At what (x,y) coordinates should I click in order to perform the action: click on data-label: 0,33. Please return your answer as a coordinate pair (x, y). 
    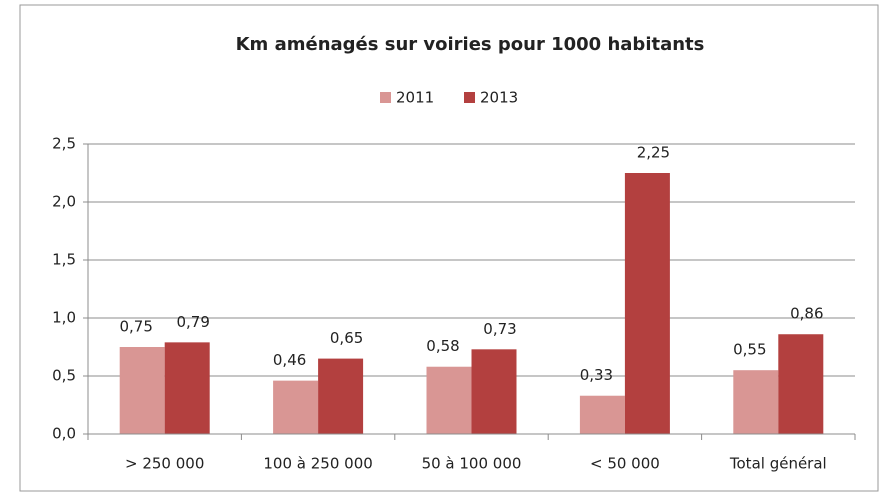
    Looking at the image, I should click on (596, 375).